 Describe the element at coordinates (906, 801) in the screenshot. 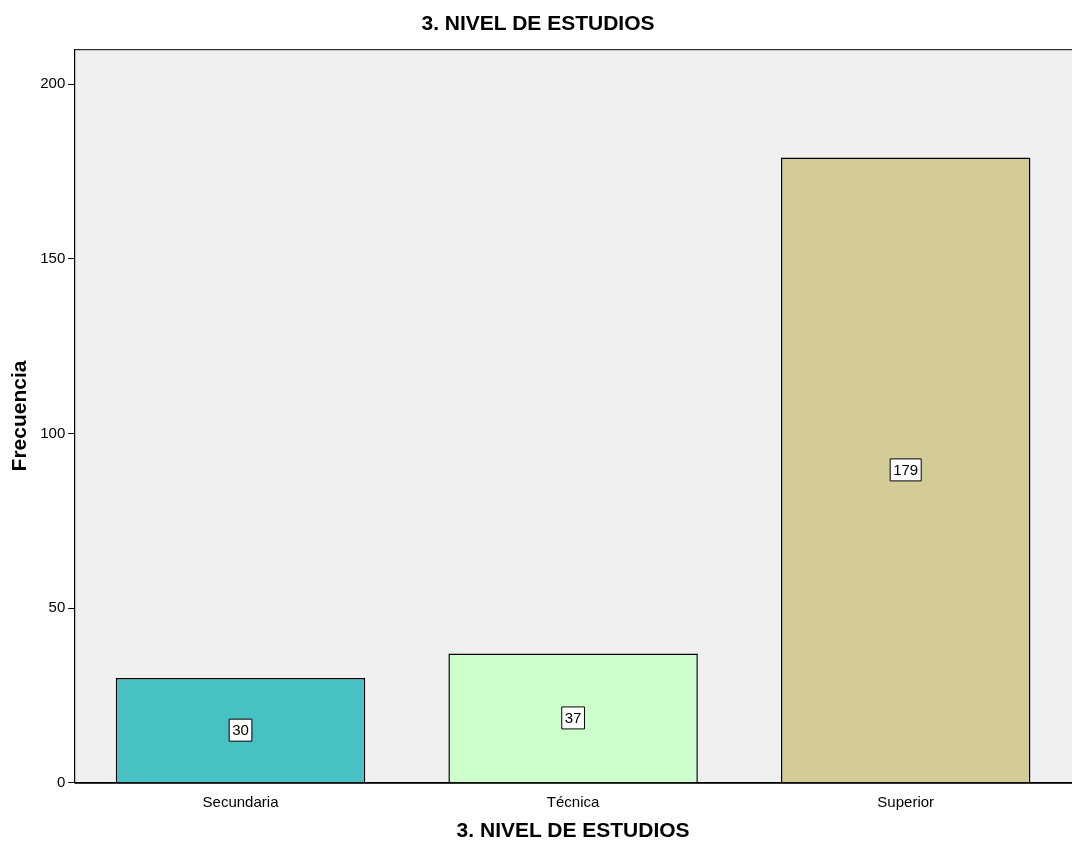

I see `x-tick-label: Superior` at that location.